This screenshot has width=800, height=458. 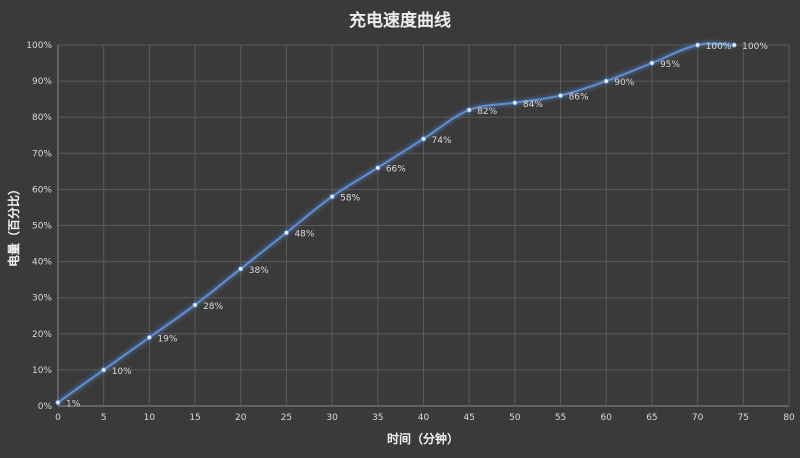 I want to click on x-axis-title: 时间（分钟）, so click(x=423, y=438).